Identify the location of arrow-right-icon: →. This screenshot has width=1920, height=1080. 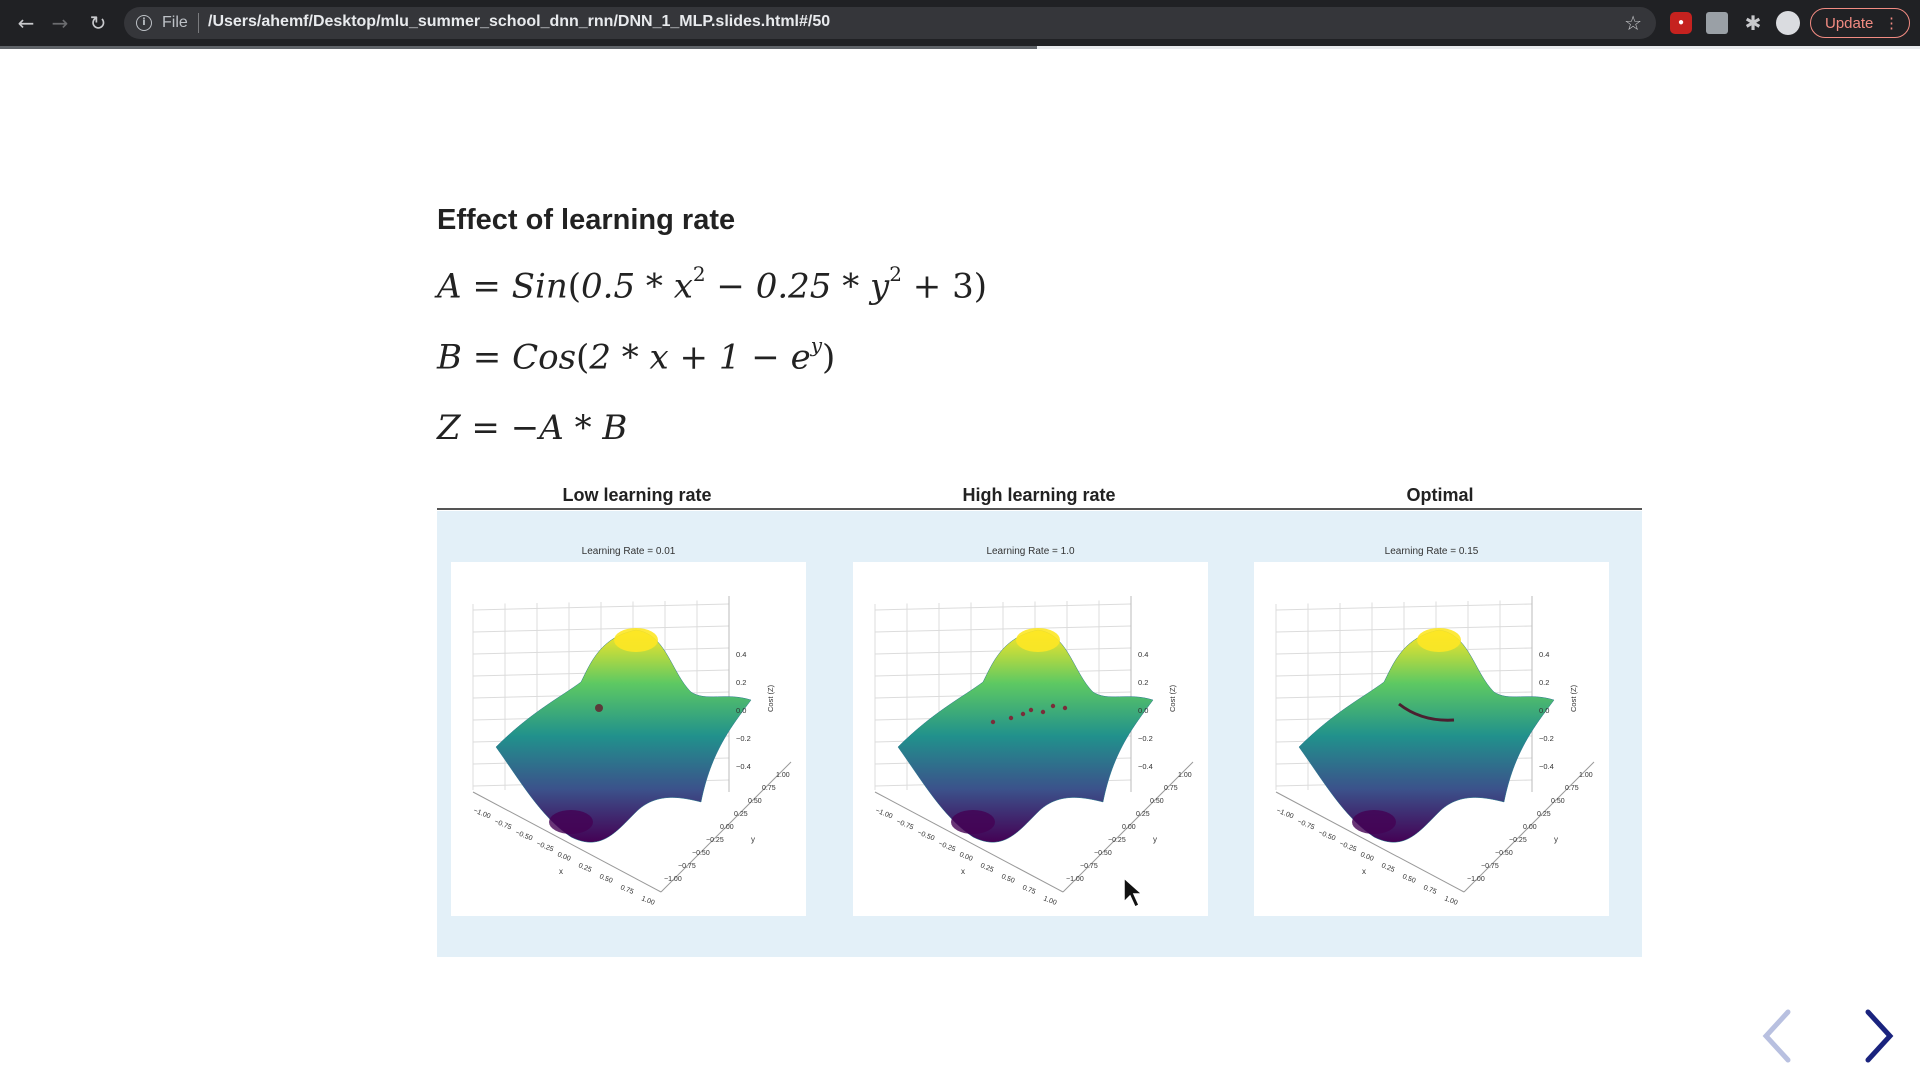
(60, 23).